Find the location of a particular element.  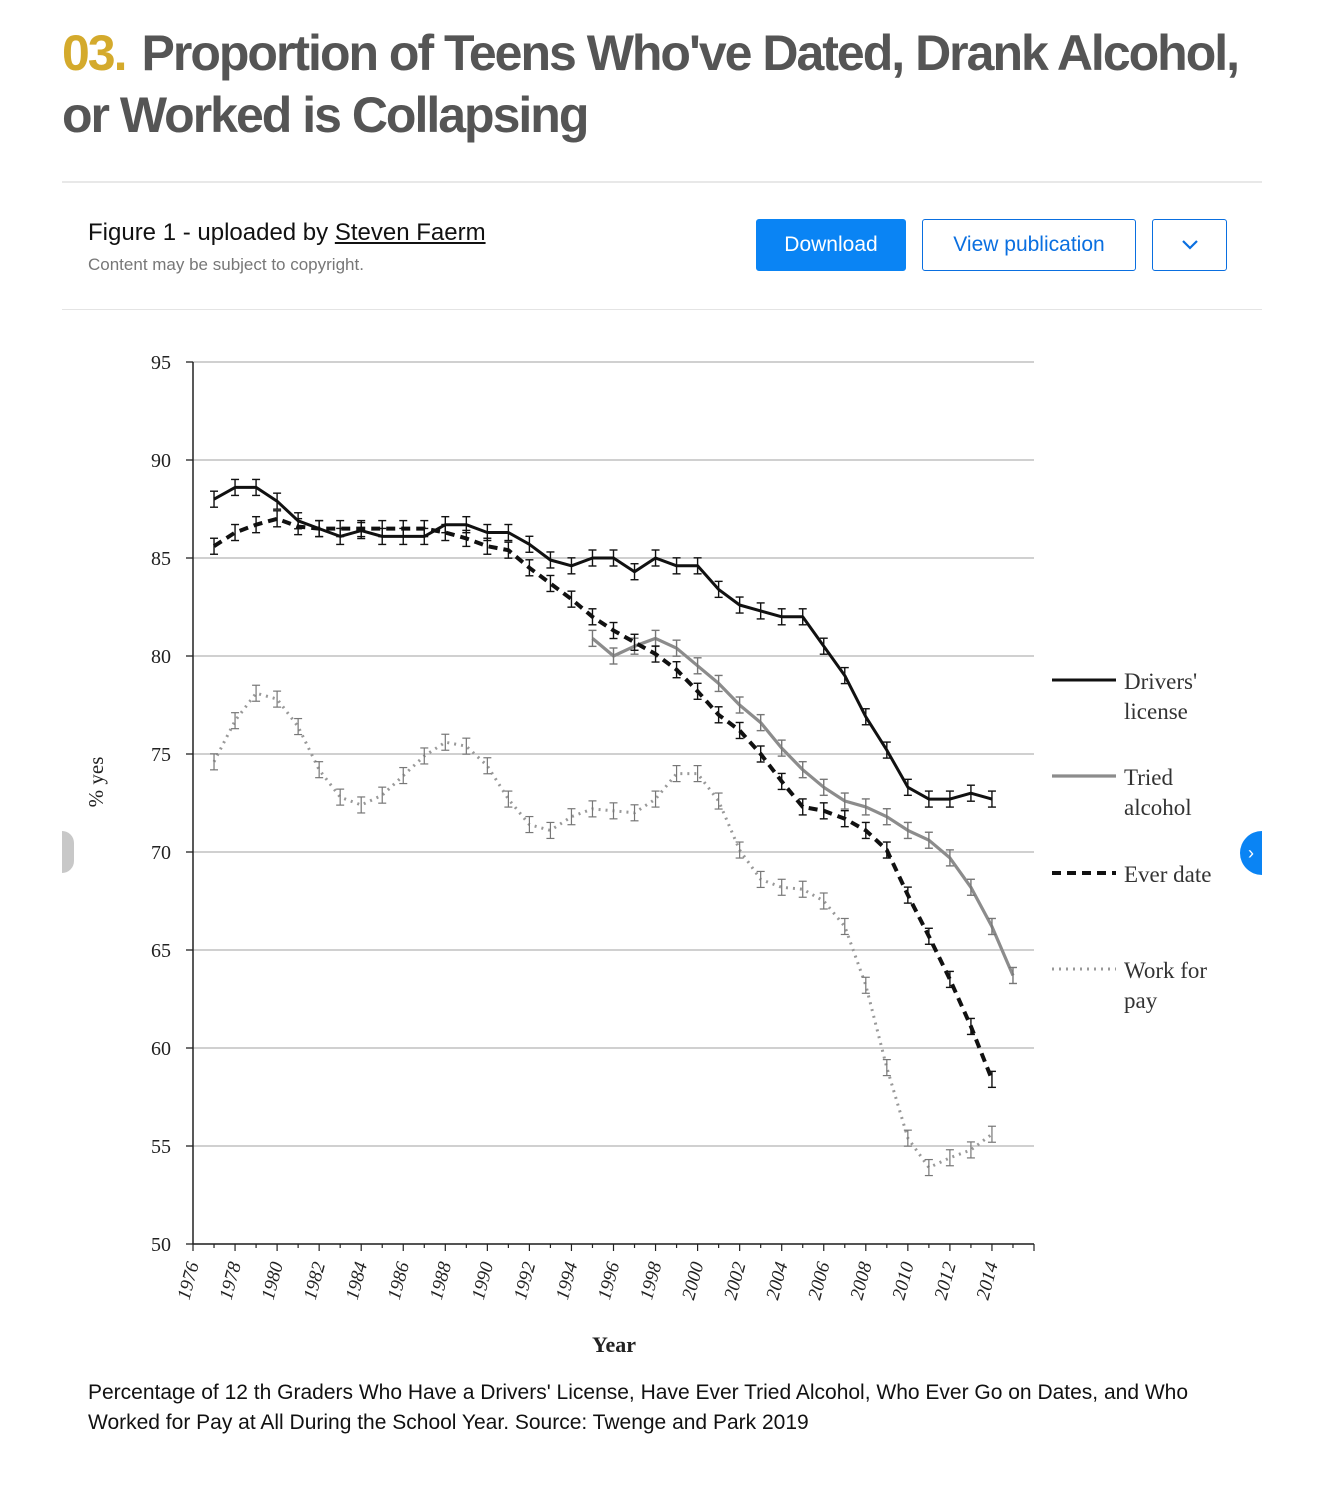

x-tick-label: 2008 is located at coordinates (862, 1280).